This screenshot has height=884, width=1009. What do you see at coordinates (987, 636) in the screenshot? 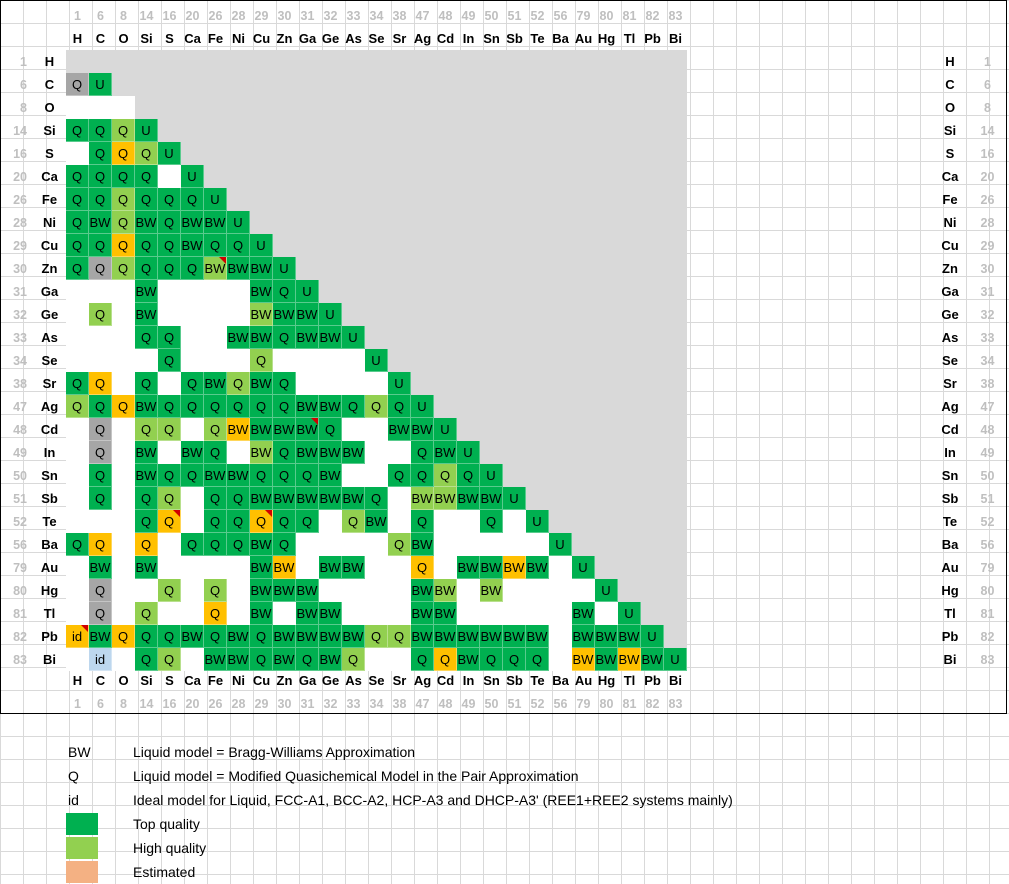
I see `row-atomic-number-right: 82` at bounding box center [987, 636].